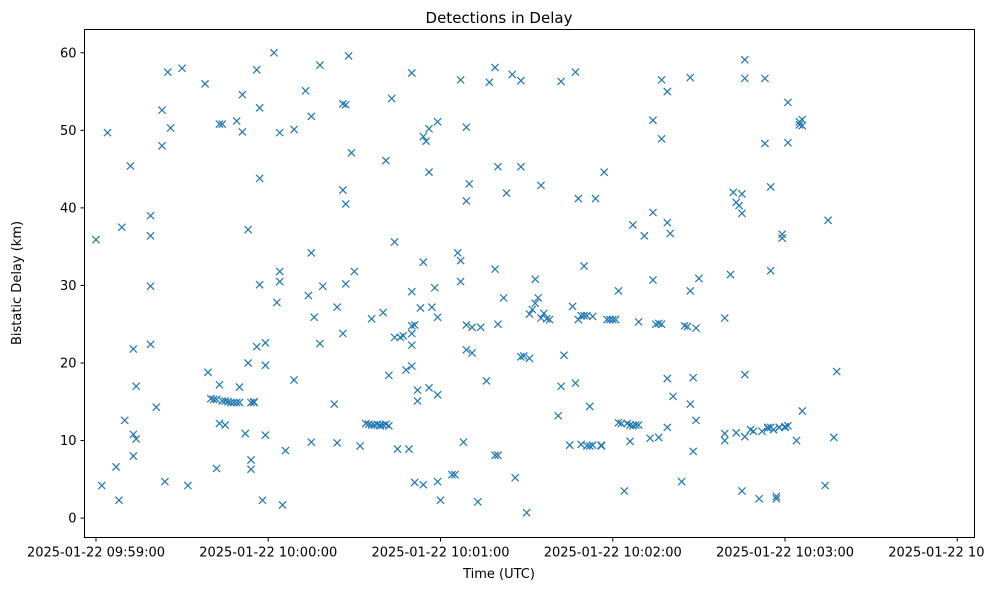  Describe the element at coordinates (936, 553) in the screenshot. I see `x-tick-label-5: 2025-01-22 10:04:00` at that location.